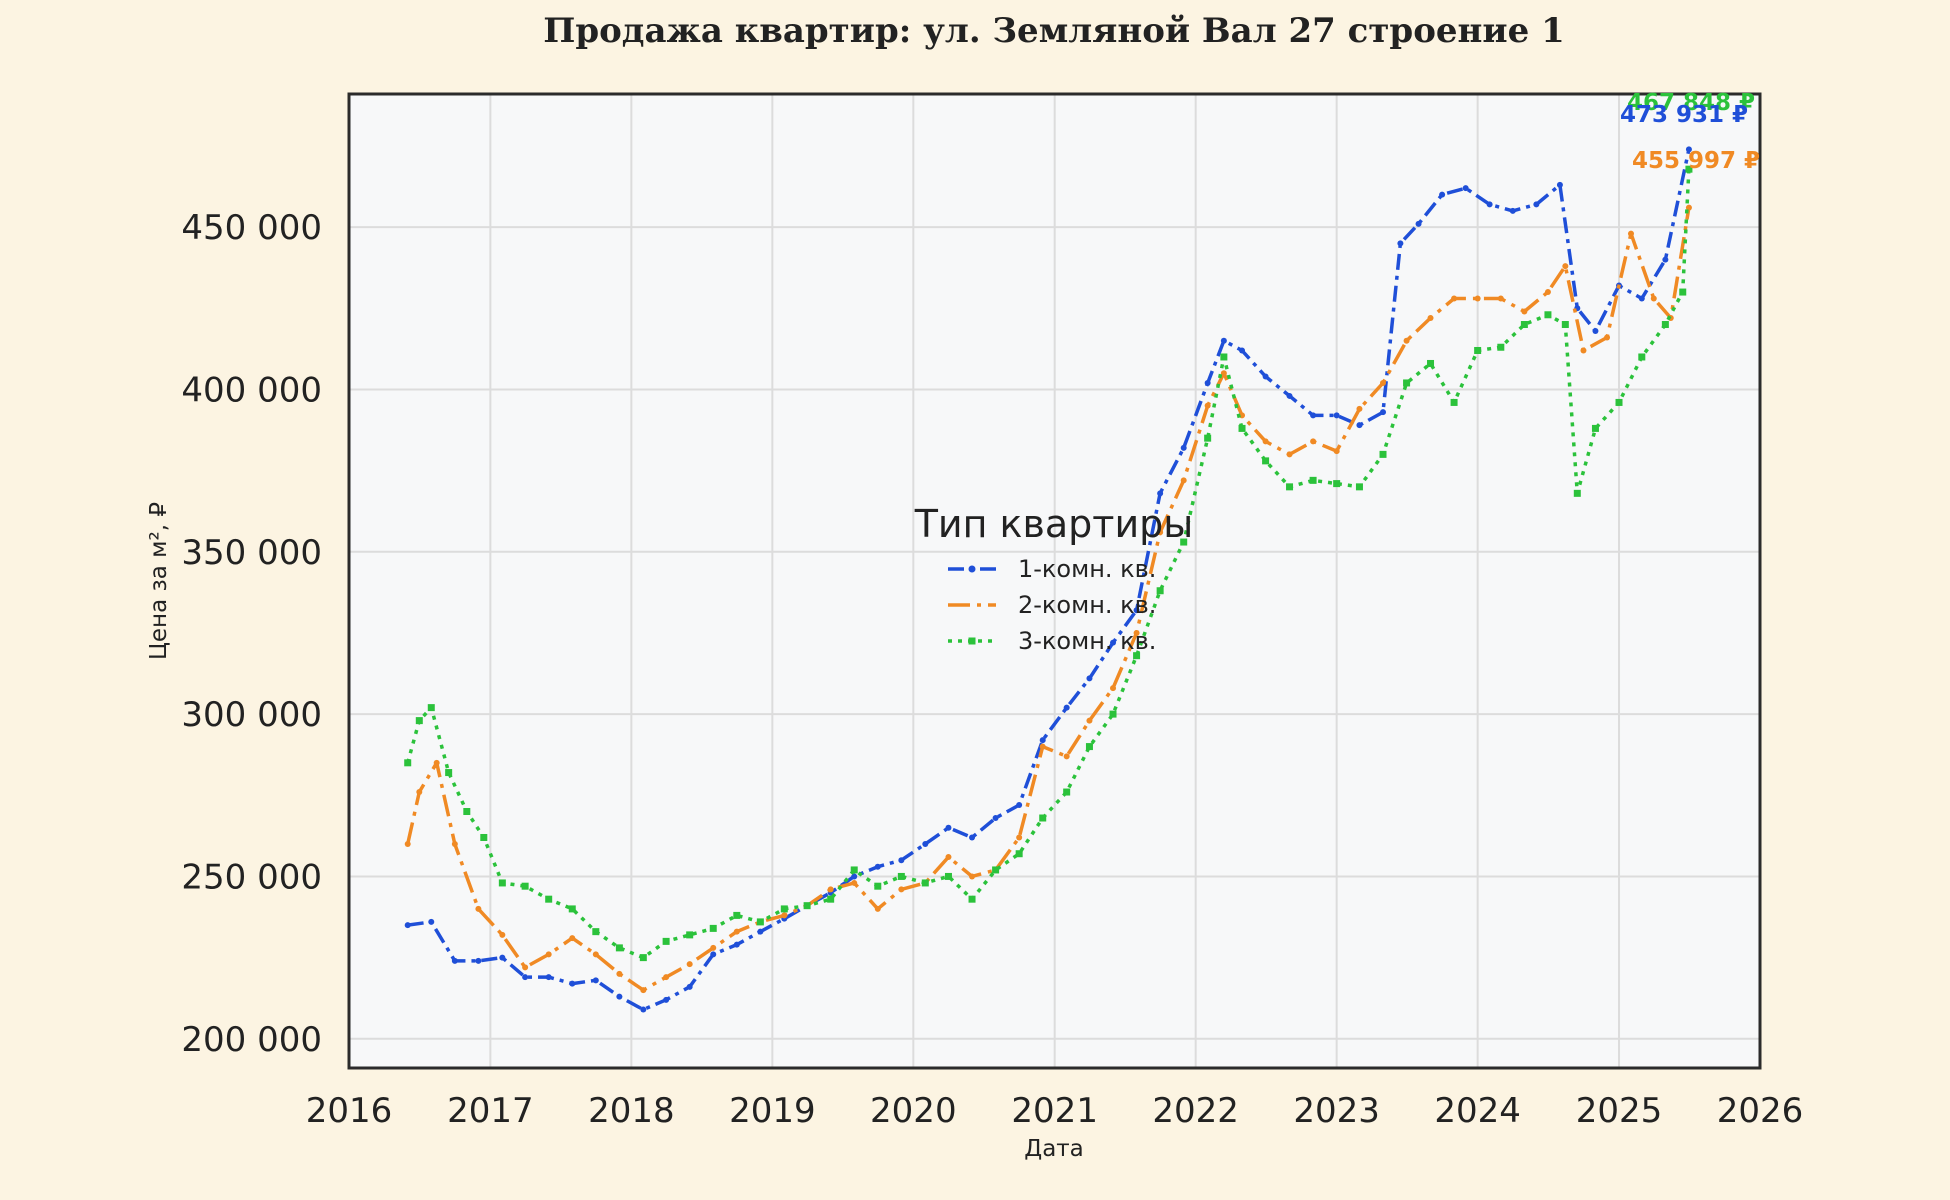 This screenshot has height=1200, width=1950. I want to click on end-labels: 467 848 ₽473 931 ₽ 455 997 ₽, so click(1690, 132).